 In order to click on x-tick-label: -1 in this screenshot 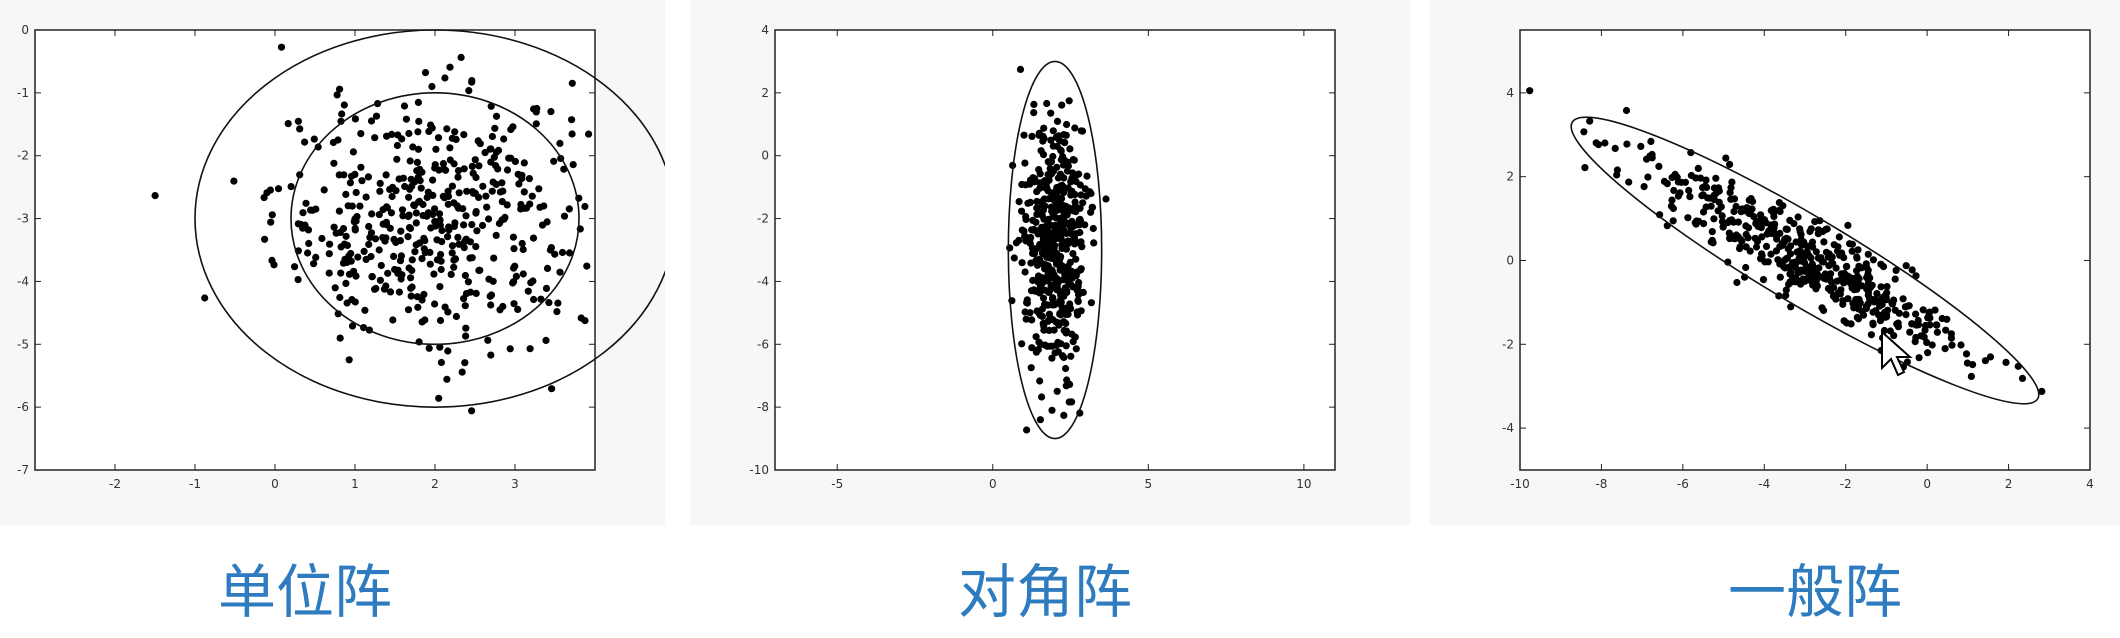, I will do `click(195, 484)`.